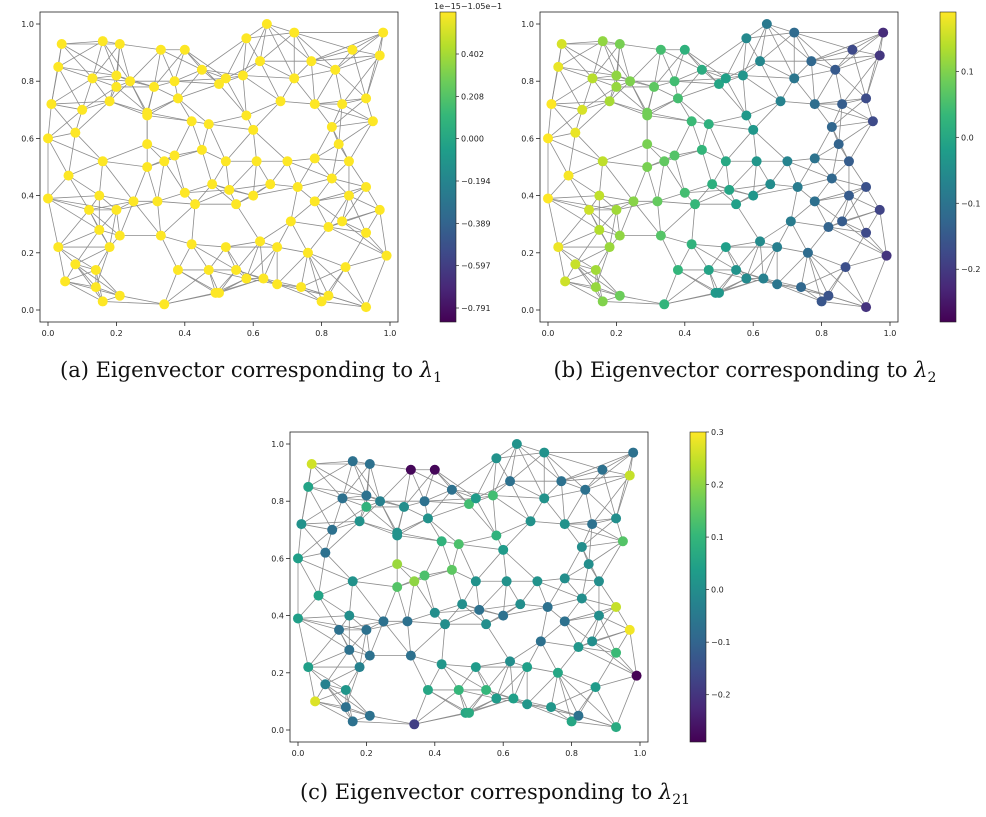  What do you see at coordinates (698, 587) in the screenshot?
I see `colorbar` at bounding box center [698, 587].